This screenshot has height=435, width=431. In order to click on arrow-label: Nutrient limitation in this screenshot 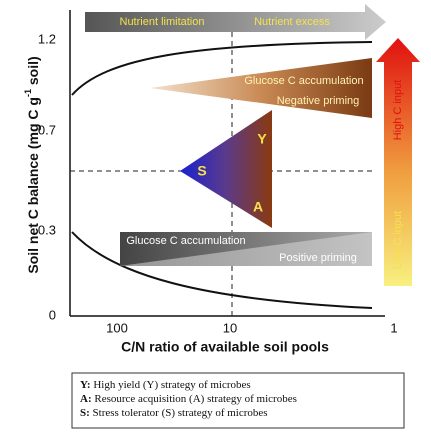, I will do `click(162, 22)`.